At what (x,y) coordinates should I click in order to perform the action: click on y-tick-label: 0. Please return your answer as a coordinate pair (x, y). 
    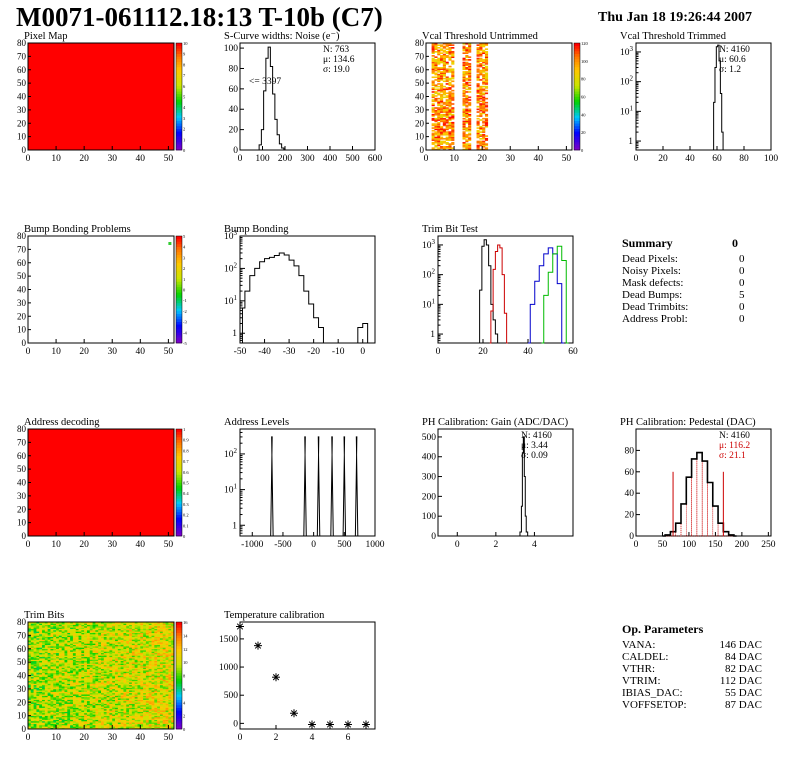
    Looking at the image, I should click on (631, 537).